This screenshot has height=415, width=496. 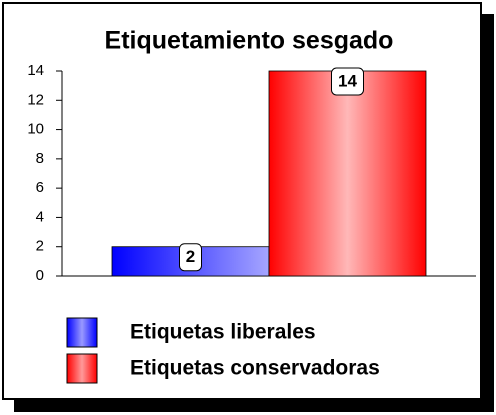 I want to click on y-tick-label: 4, so click(x=40, y=216).